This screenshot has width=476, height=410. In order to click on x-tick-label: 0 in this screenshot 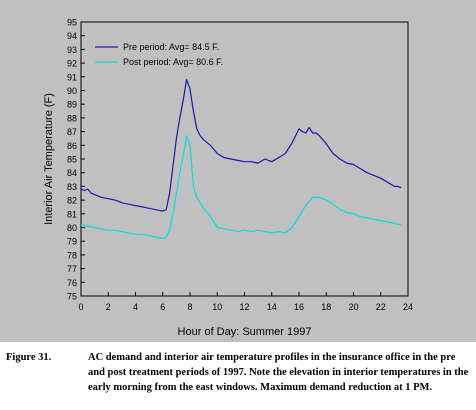, I will do `click(80, 307)`.